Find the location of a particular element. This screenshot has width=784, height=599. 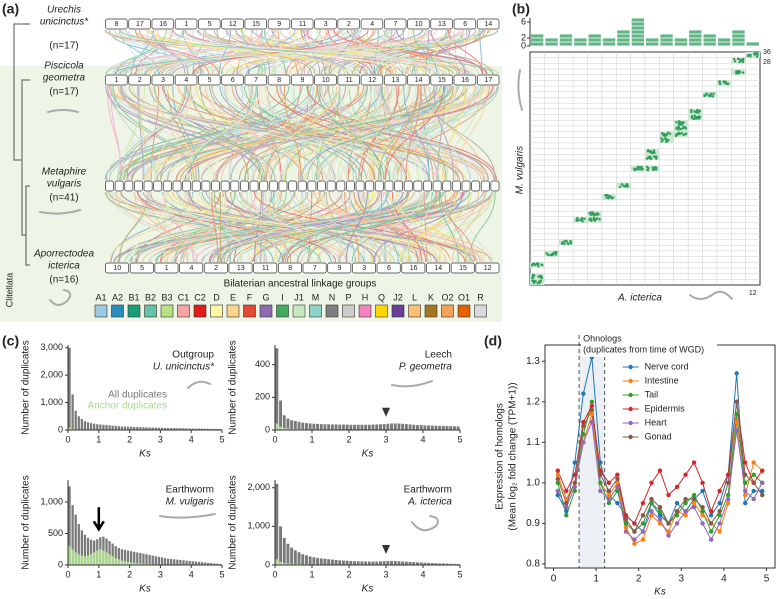

y-tick-label: 2,000 is located at coordinates (258, 487).